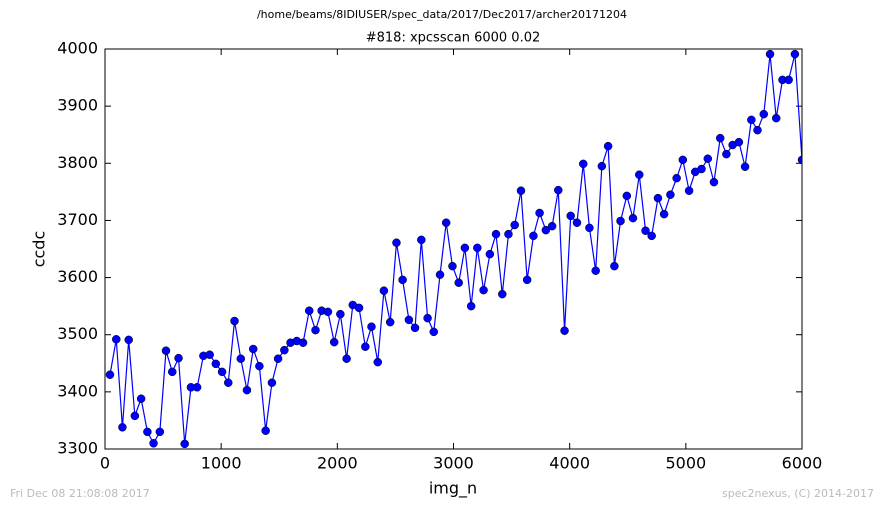 The width and height of the screenshot is (884, 509). Describe the element at coordinates (77, 105) in the screenshot. I see `y-tick-label: 3900` at that location.